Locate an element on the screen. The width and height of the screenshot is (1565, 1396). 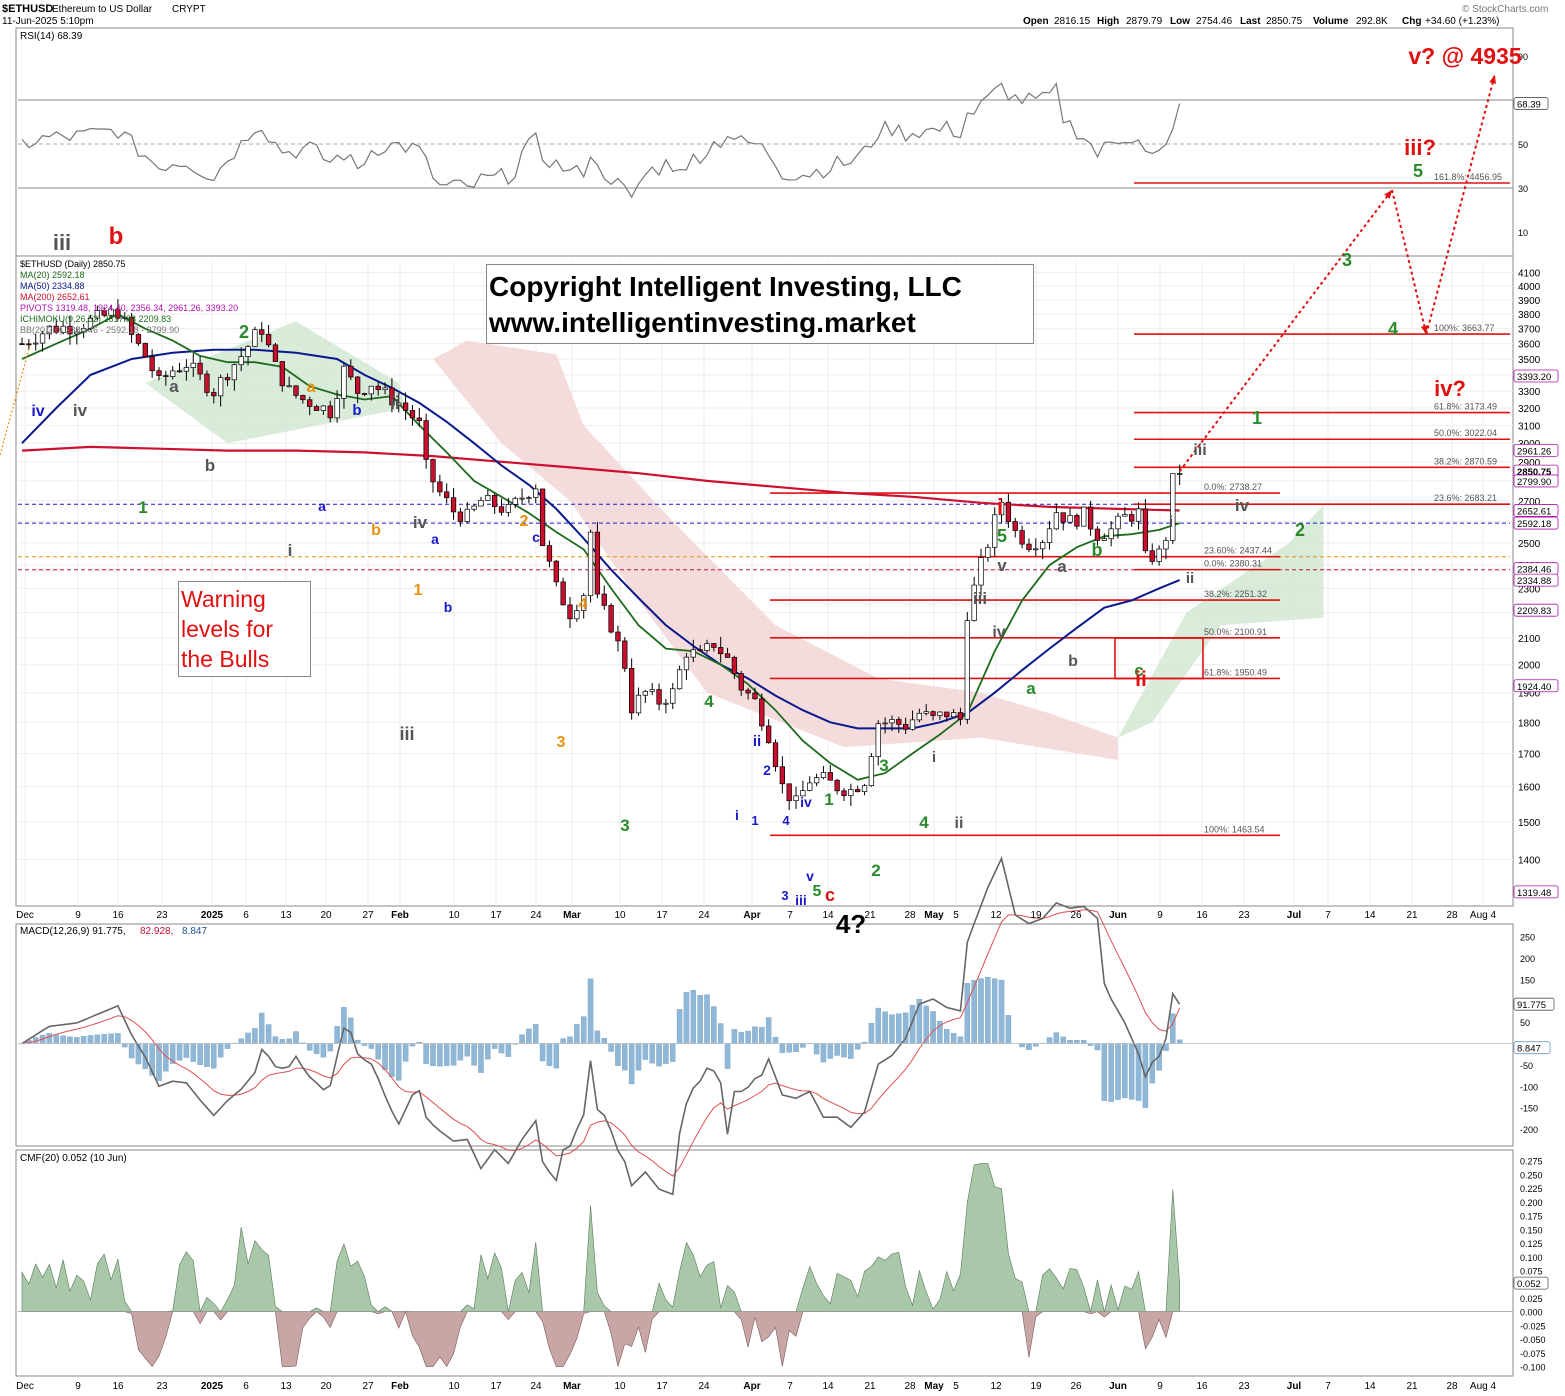
cmf-tick-label: 0.200 is located at coordinates (1531, 1203).